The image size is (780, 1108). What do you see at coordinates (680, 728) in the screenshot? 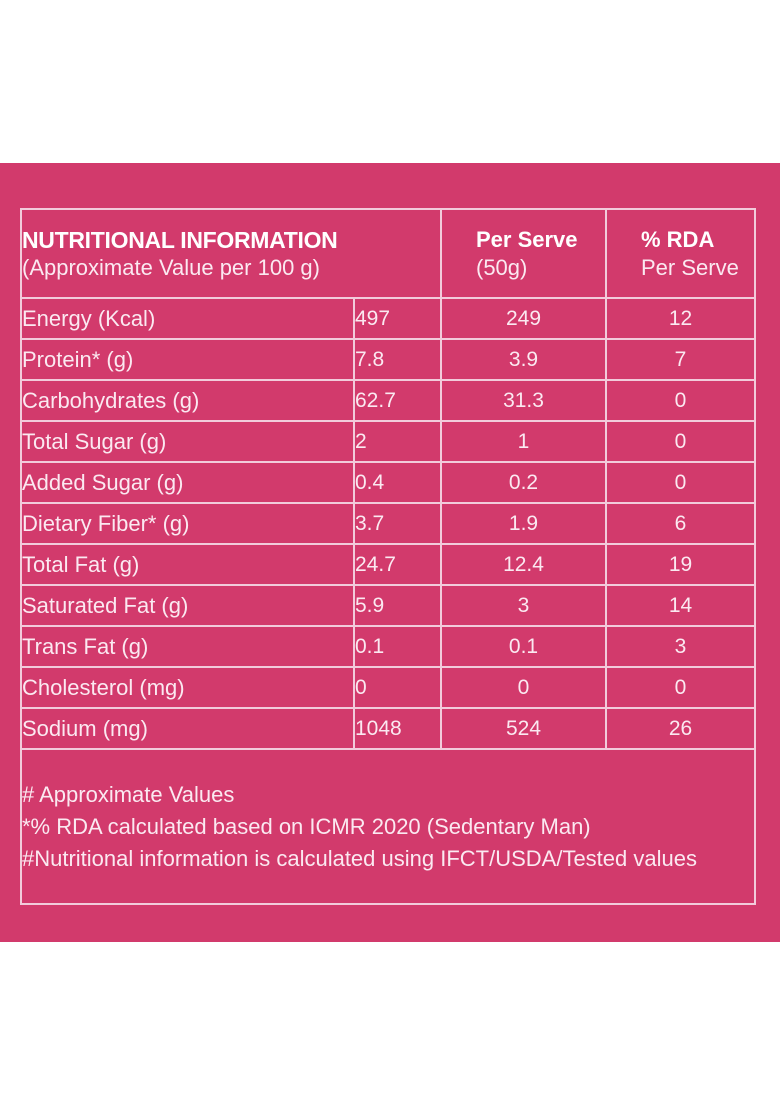
I see `value-rda: 26` at bounding box center [680, 728].